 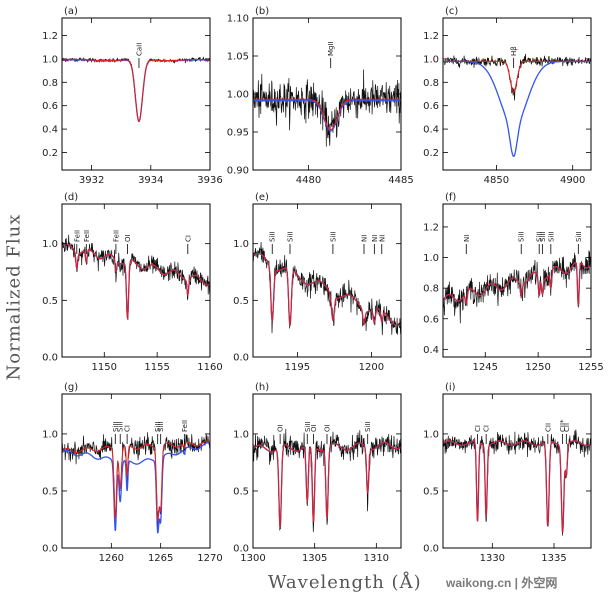 I want to click on x-tick-label: 1155, so click(x=156, y=367).